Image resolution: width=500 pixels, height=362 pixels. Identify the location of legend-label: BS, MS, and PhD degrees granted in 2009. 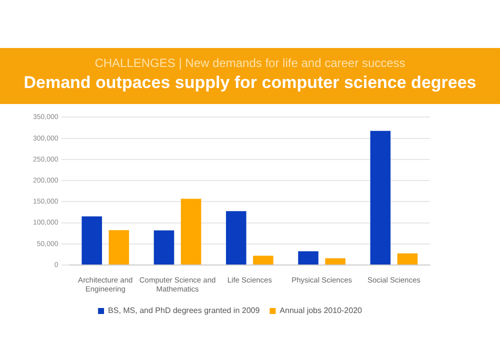
(184, 311).